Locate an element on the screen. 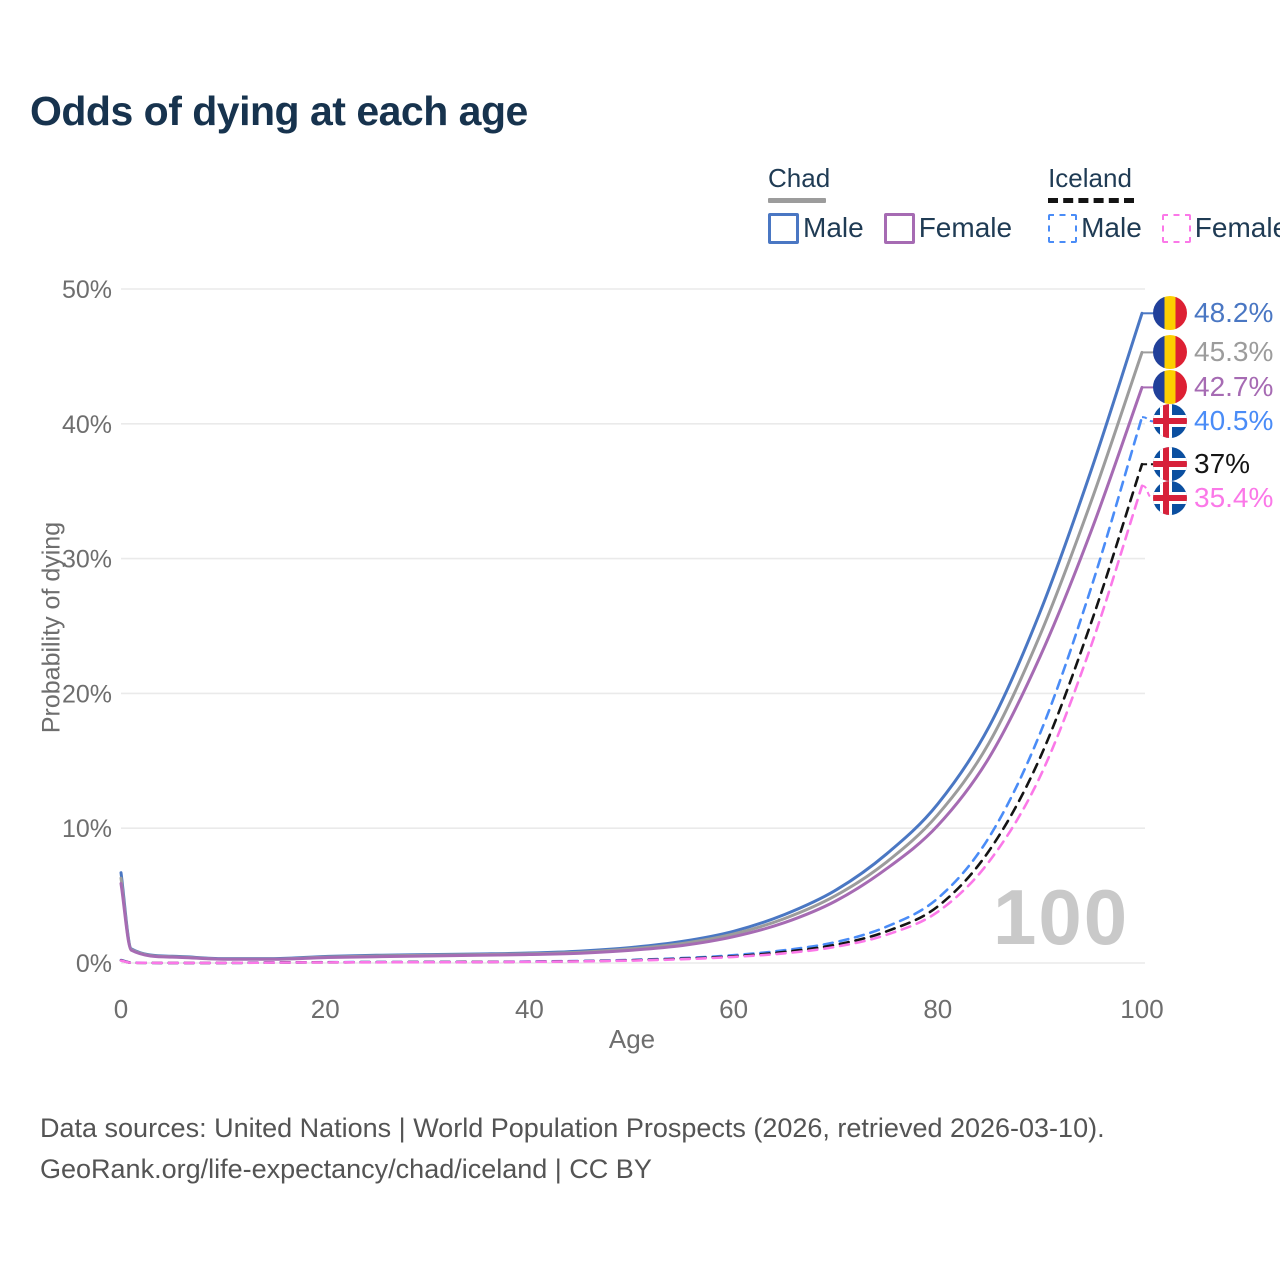 The height and width of the screenshot is (1280, 1280). end-label-value: 48.2% is located at coordinates (1234, 313).